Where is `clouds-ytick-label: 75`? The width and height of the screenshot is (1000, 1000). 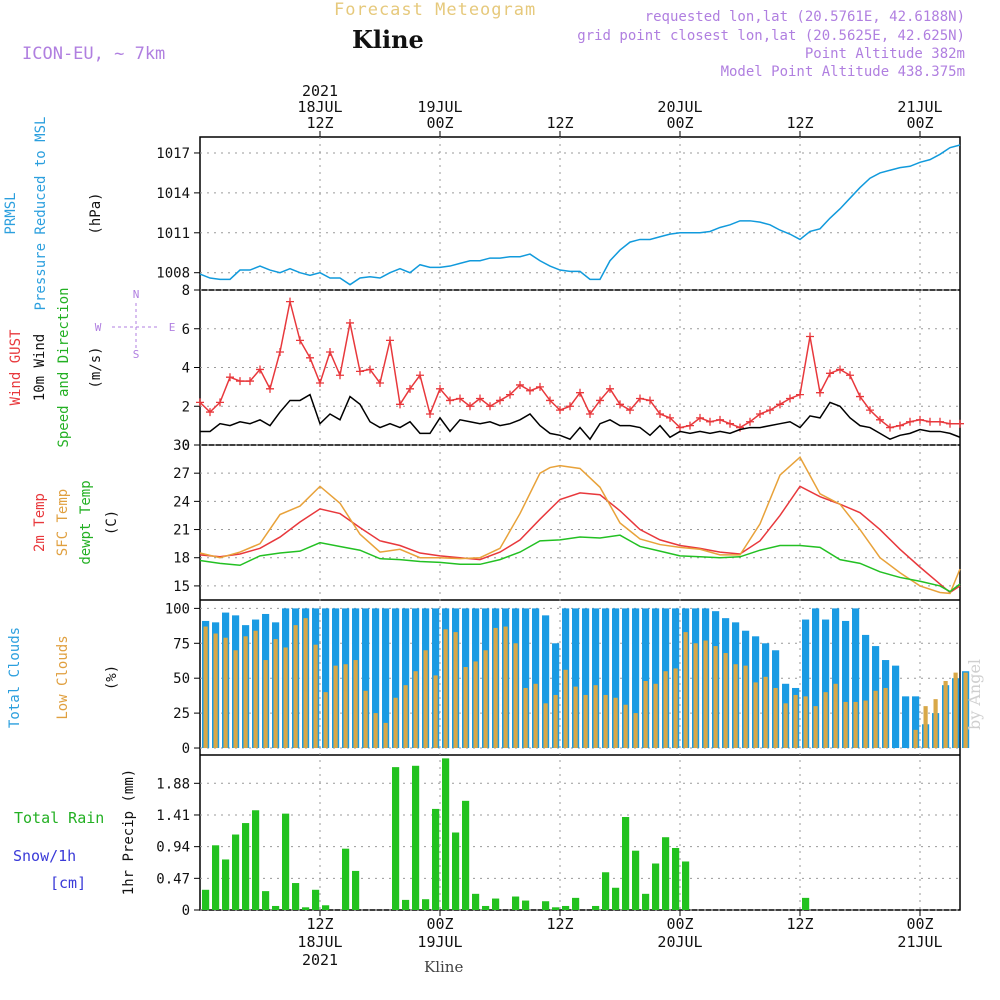
clouds-ytick-label: 75 is located at coordinates (181, 644).